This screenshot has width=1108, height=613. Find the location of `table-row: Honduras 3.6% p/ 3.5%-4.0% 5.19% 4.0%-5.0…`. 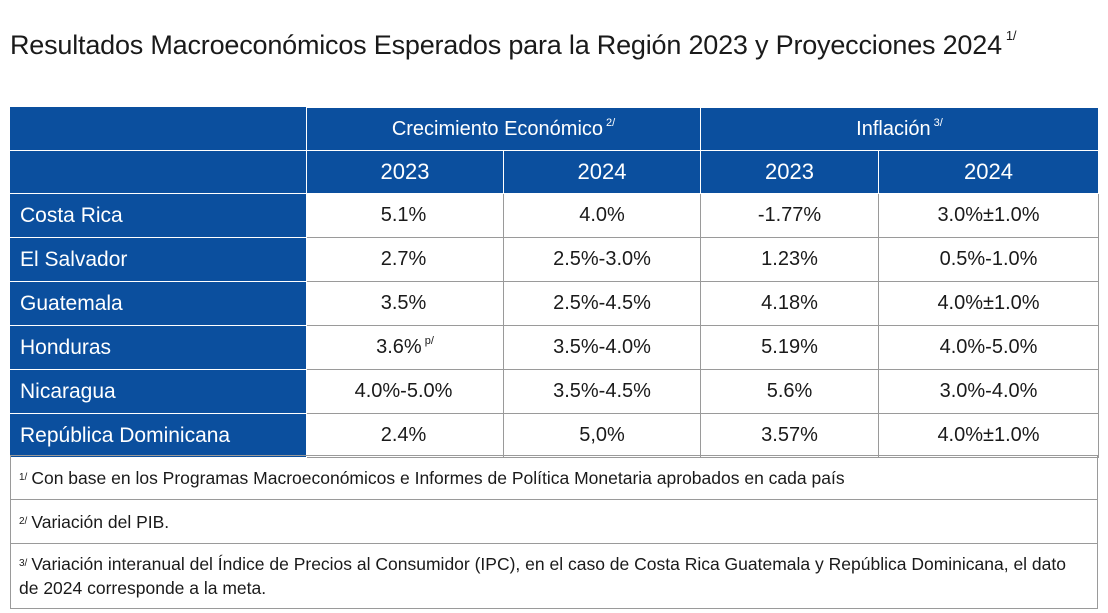

table-row: Honduras 3.6% p/ 3.5%-4.0% 5.19% 4.0%-5.0… is located at coordinates (555, 347).